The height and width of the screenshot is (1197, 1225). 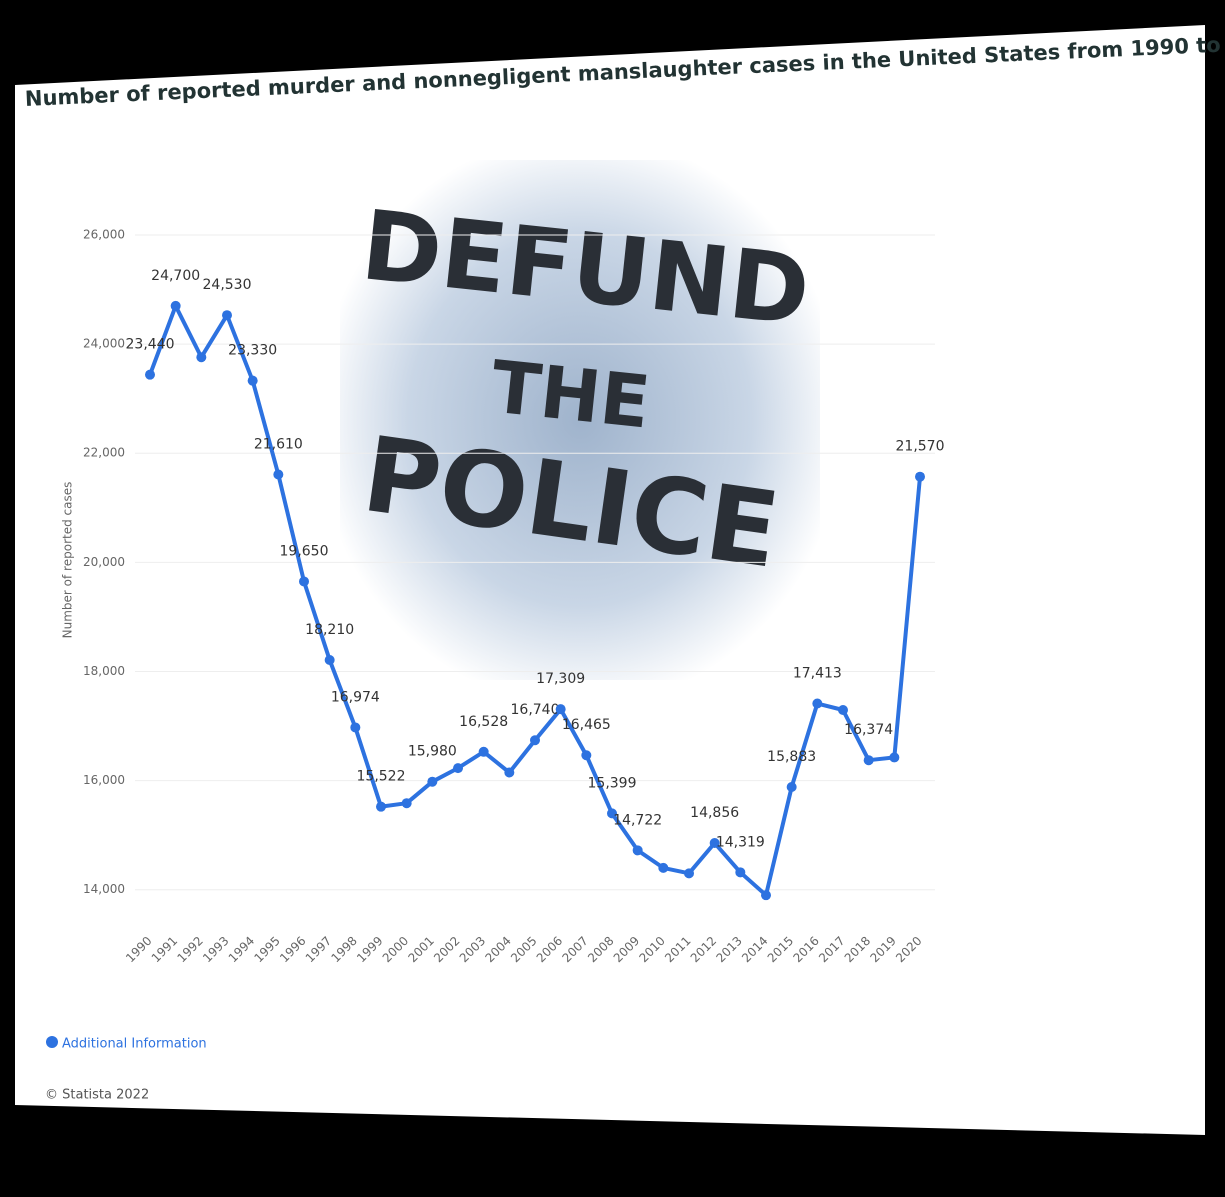 I want to click on y-tick-label: 22,000, so click(x=104, y=453).